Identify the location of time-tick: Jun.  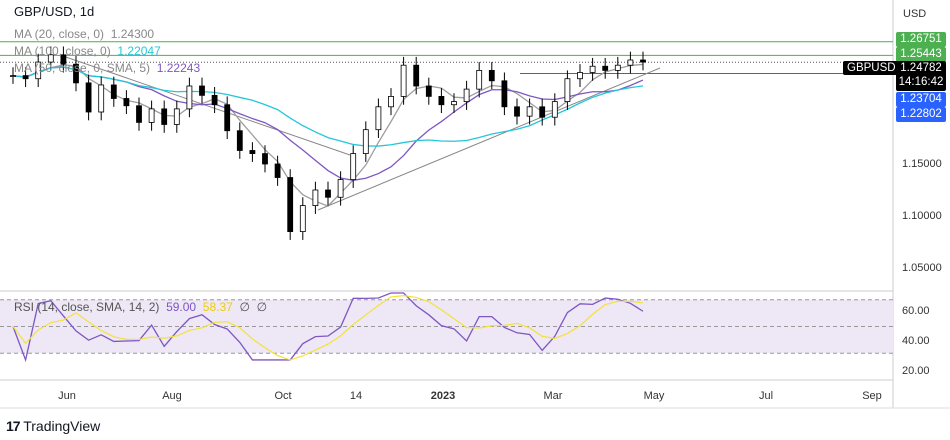
(67, 396).